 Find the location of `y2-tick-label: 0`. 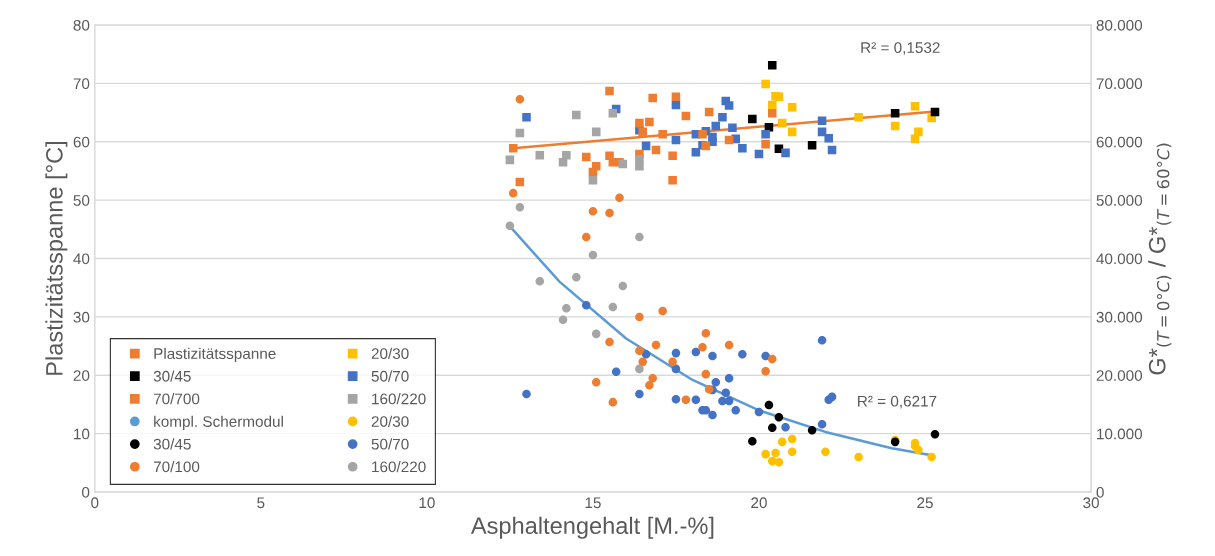

y2-tick-label: 0 is located at coordinates (1100, 492).